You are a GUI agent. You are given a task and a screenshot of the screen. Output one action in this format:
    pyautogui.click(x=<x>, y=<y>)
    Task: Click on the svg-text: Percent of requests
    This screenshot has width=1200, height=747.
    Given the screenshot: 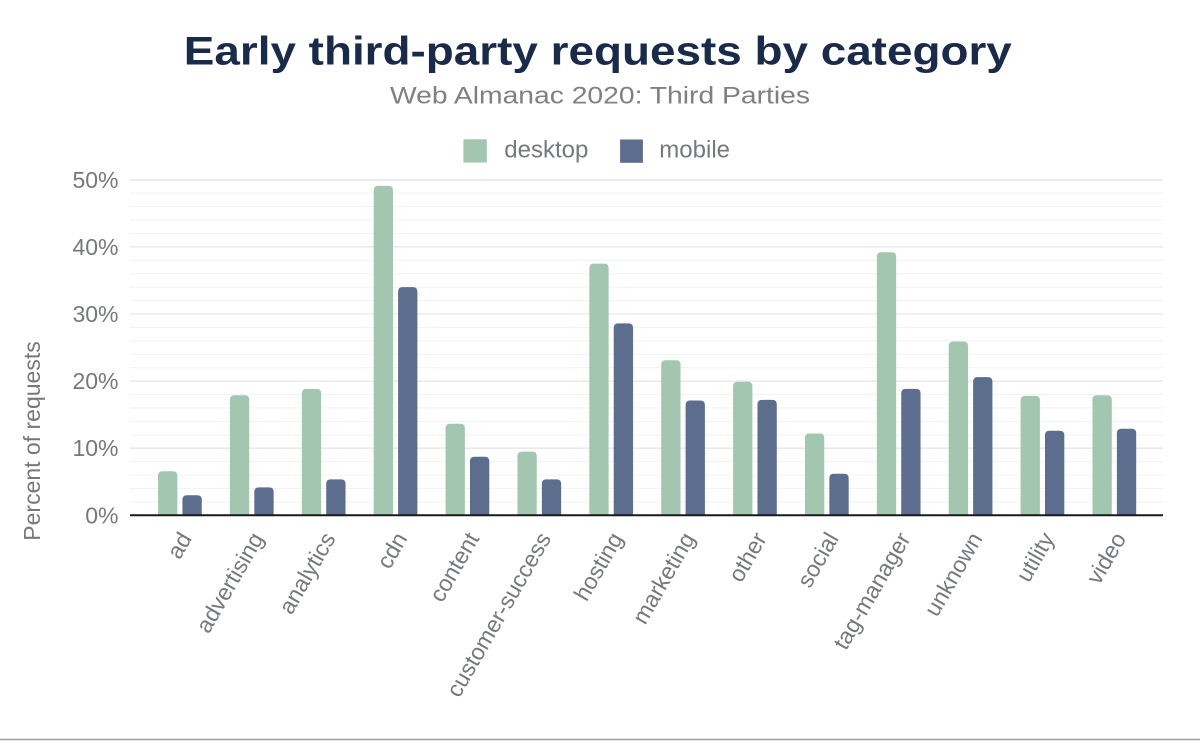 What is the action you would take?
    pyautogui.click(x=32, y=440)
    